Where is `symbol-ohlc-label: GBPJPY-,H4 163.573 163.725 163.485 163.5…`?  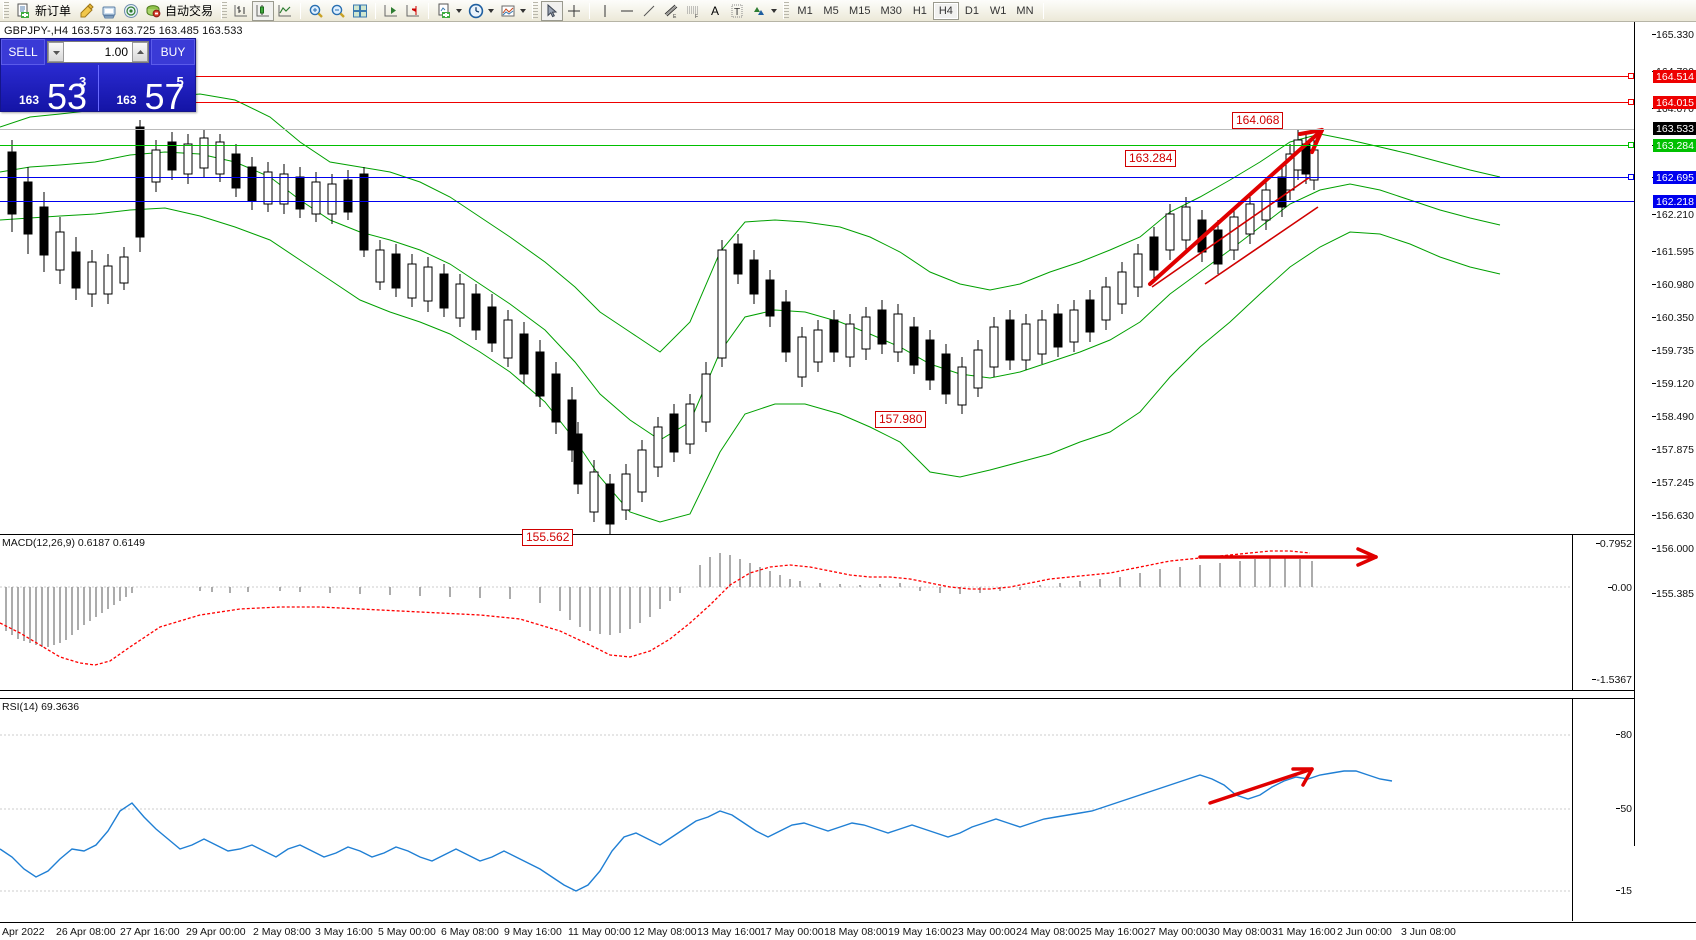
symbol-ohlc-label: GBPJPY-,H4 163.573 163.725 163.485 163.5… is located at coordinates (123, 31).